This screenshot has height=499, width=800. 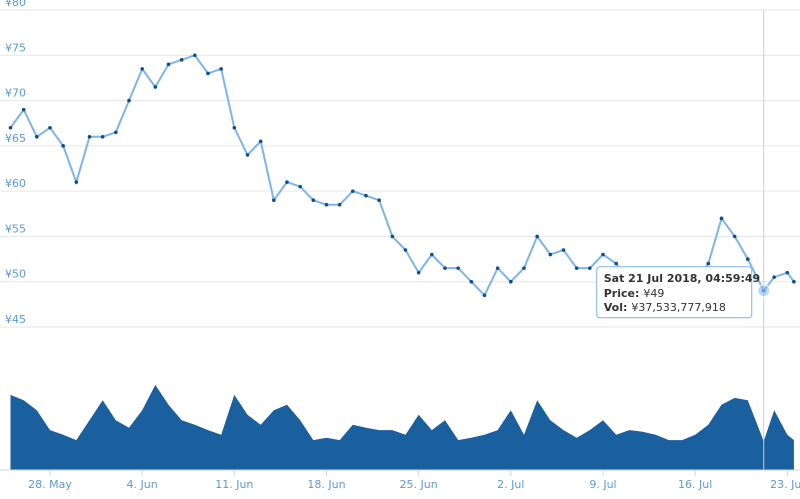 I want to click on hover-point, so click(x=764, y=291).